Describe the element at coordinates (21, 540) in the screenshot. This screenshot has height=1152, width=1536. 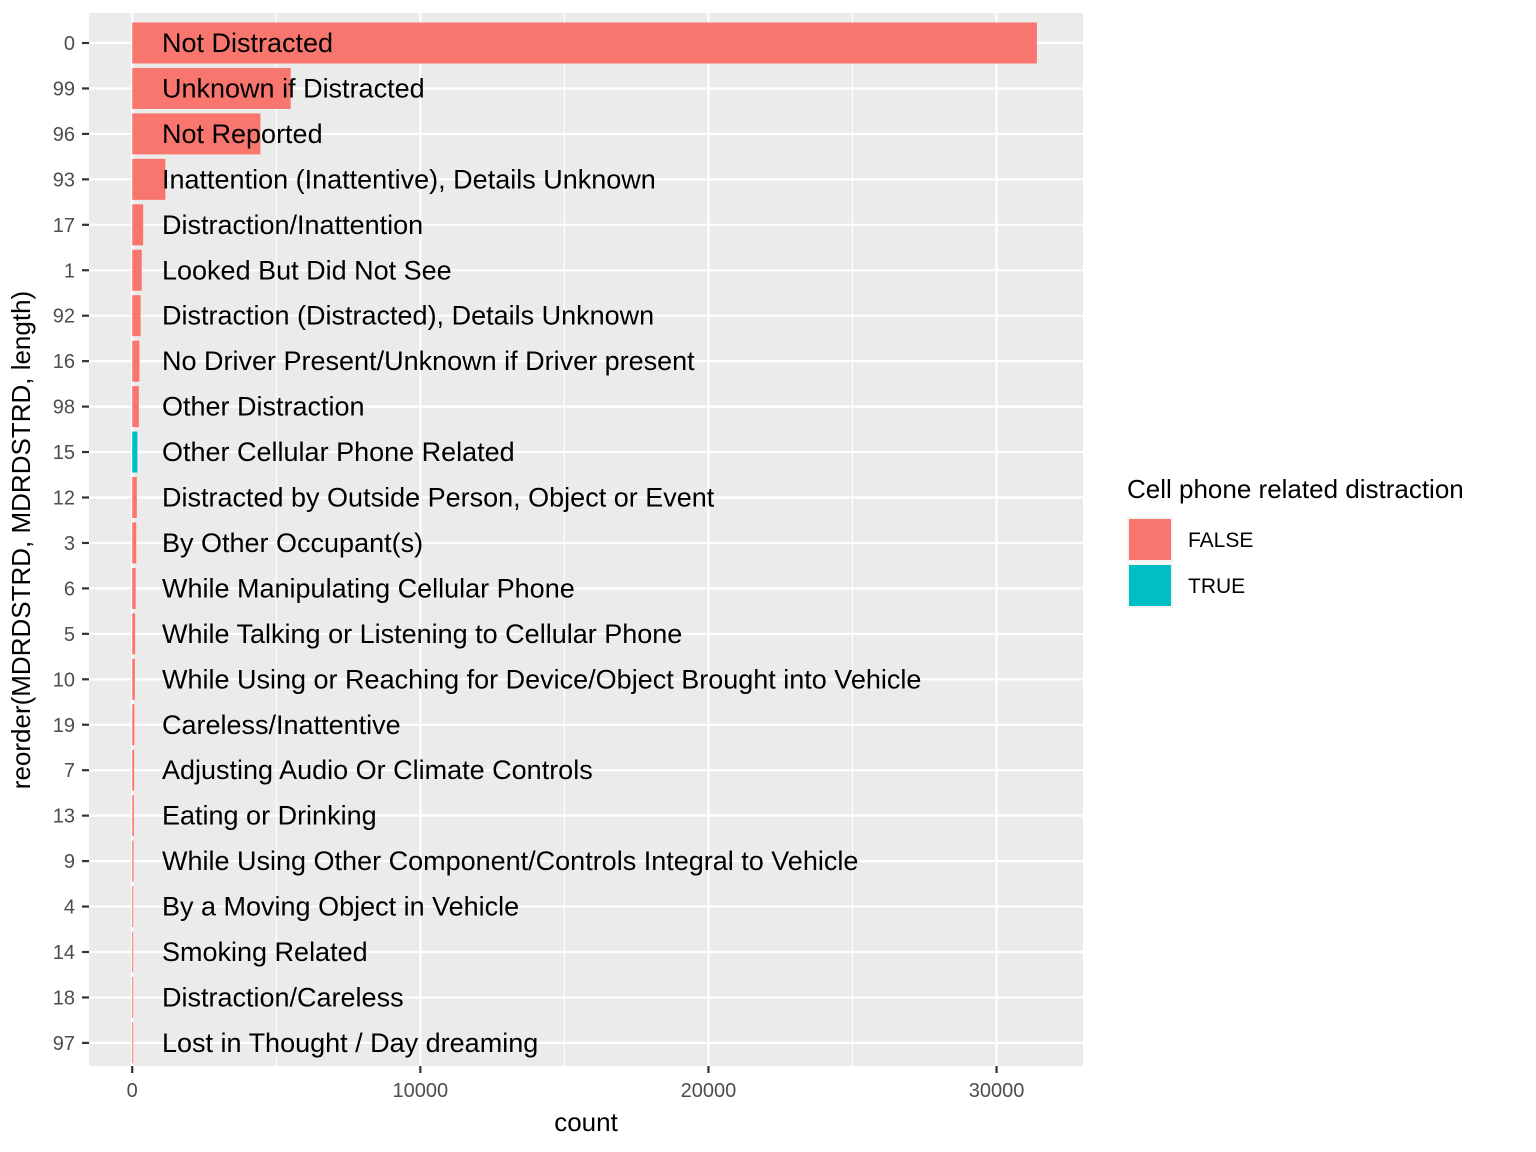
I see `y-axis-title: reorder(MDRDSTRD, MDRDSTRD, length)` at that location.